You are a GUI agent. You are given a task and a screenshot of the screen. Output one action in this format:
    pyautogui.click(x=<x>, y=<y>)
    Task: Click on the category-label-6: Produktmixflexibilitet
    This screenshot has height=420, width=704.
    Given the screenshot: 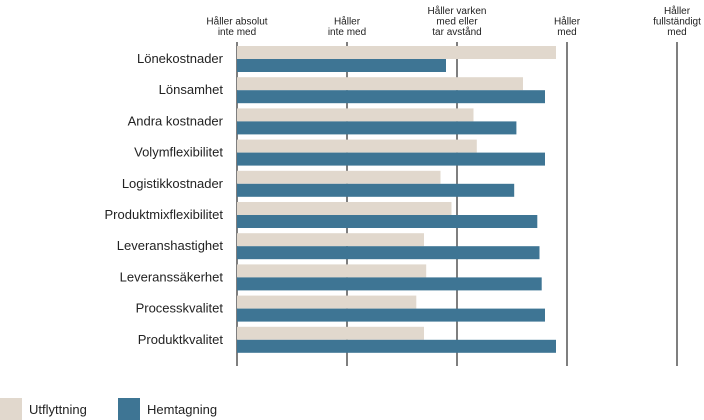 What is the action you would take?
    pyautogui.click(x=164, y=214)
    